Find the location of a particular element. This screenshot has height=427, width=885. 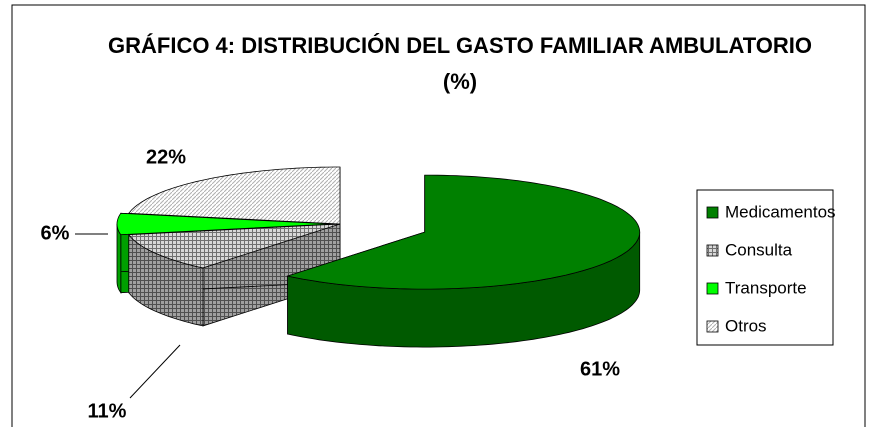

legend-label: Otros is located at coordinates (746, 325).